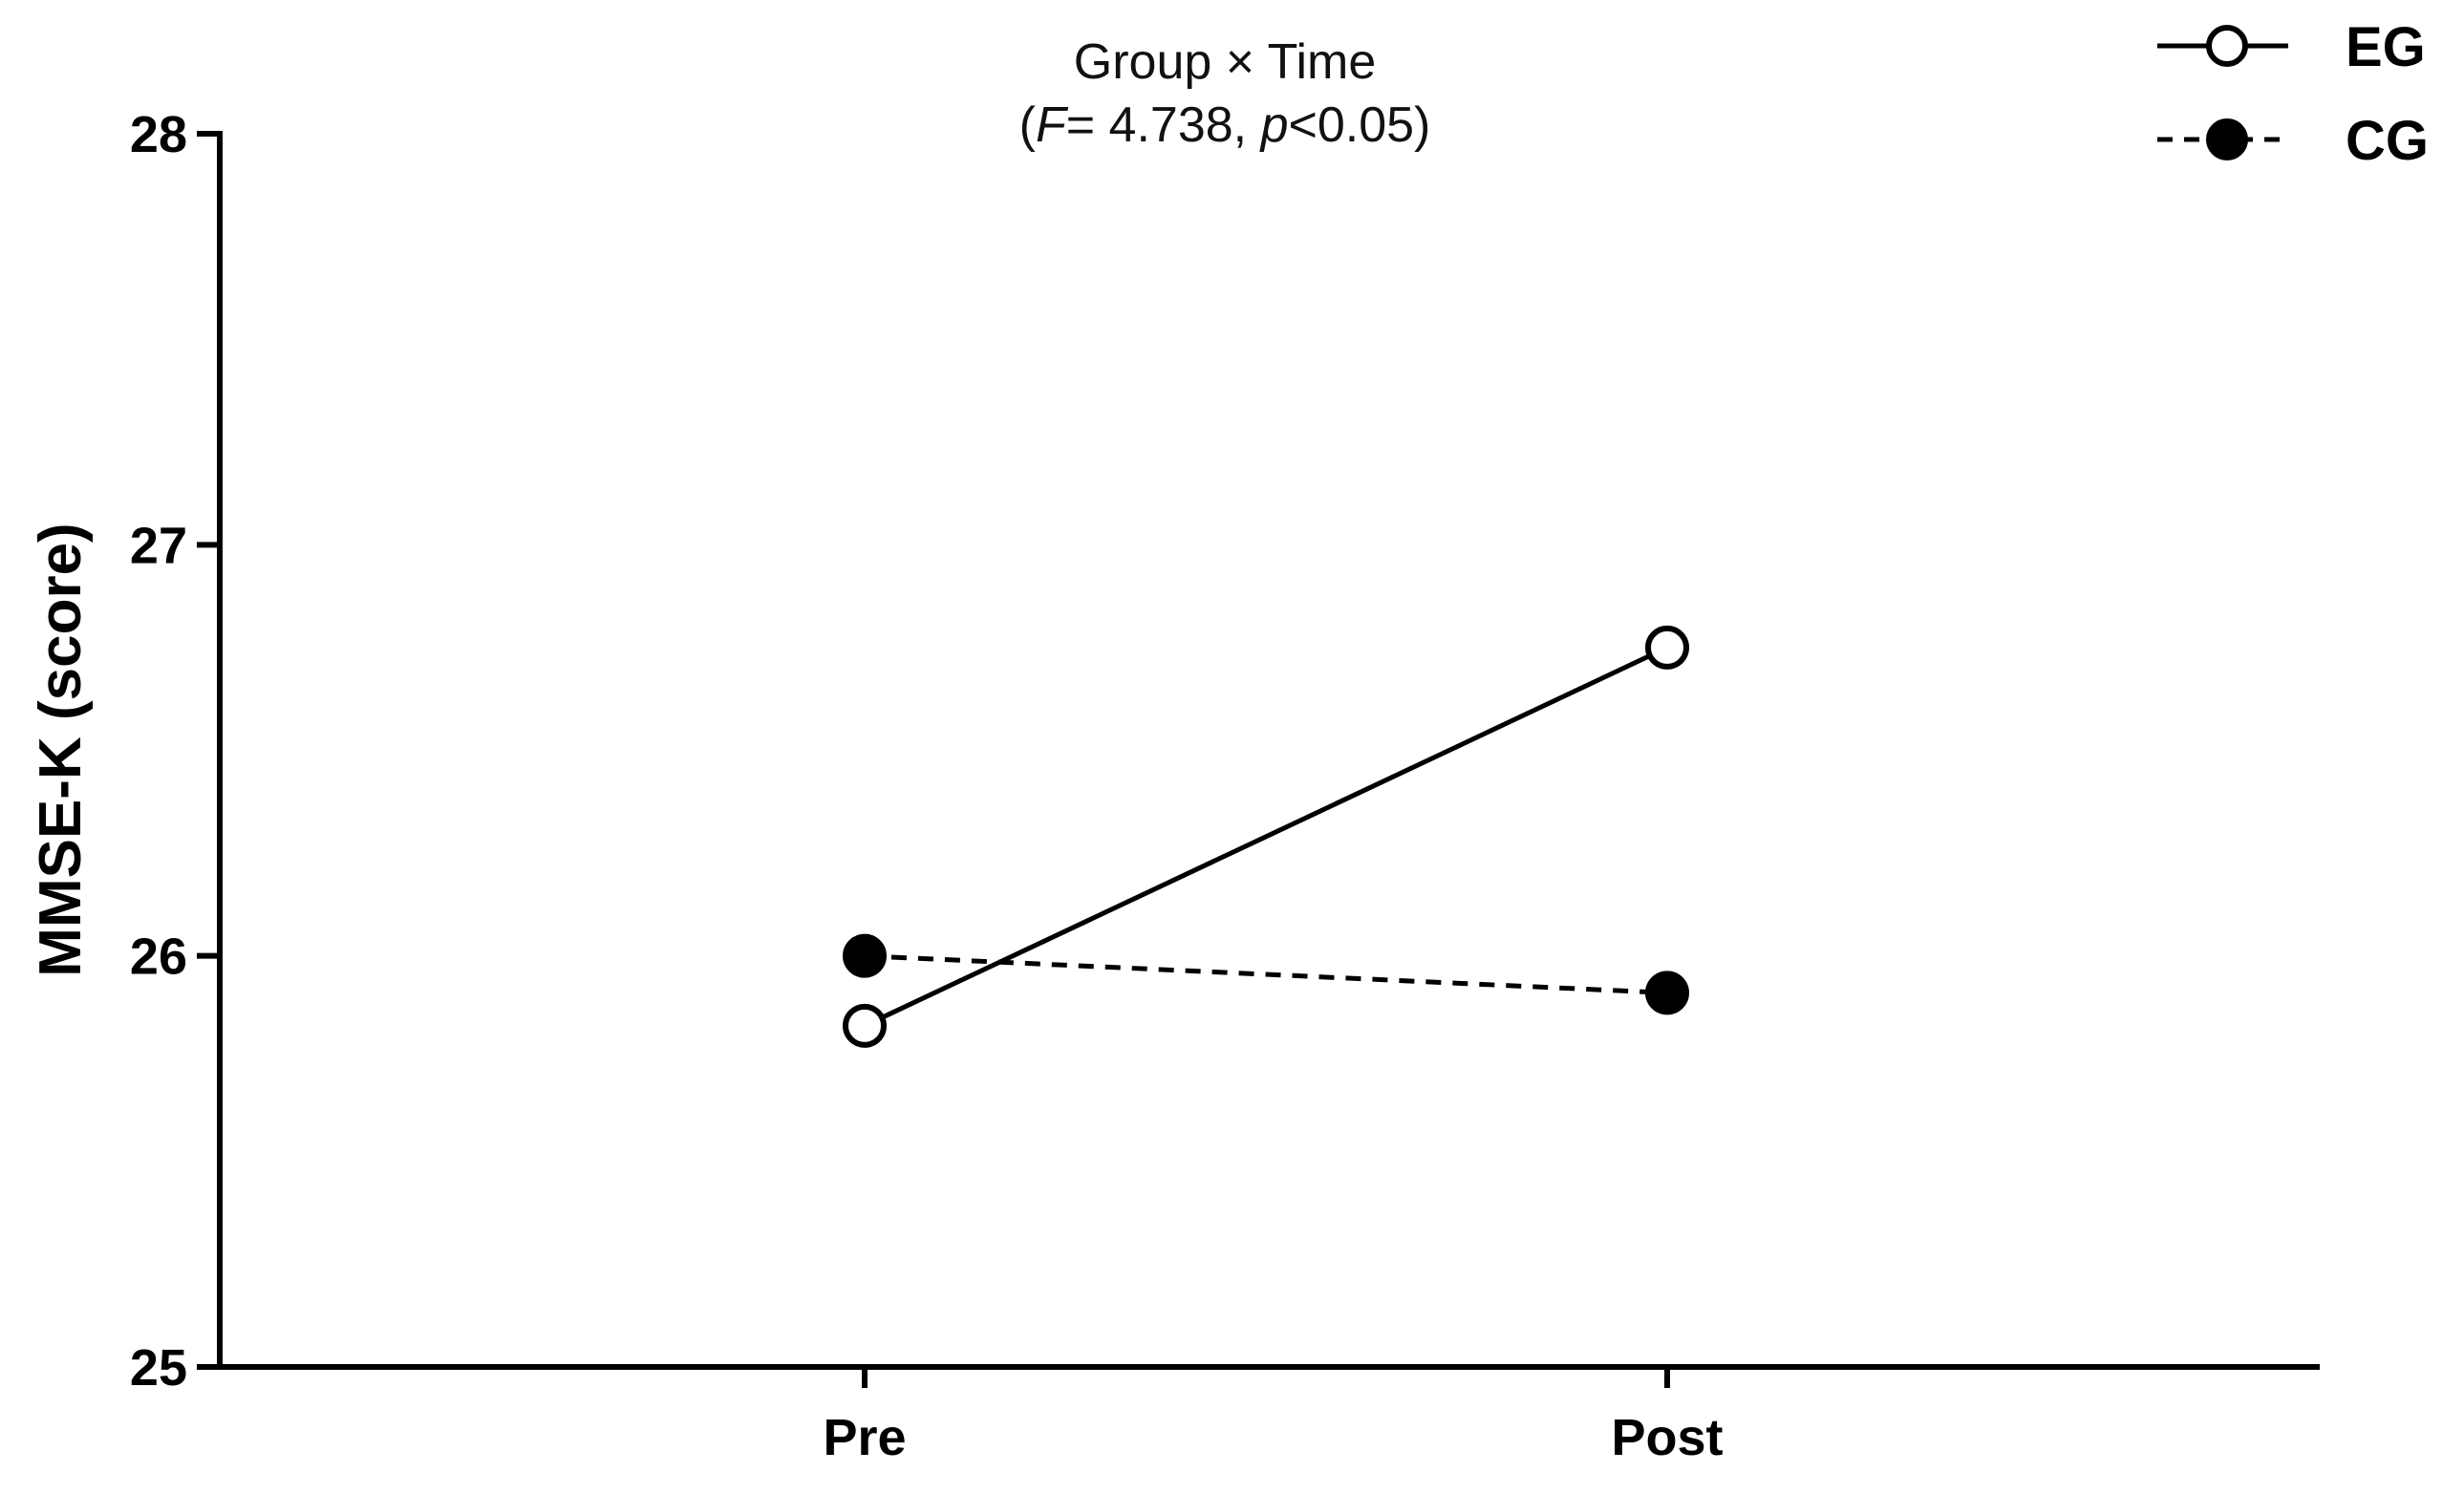  I want to click on series-layer, so click(1266, 836).